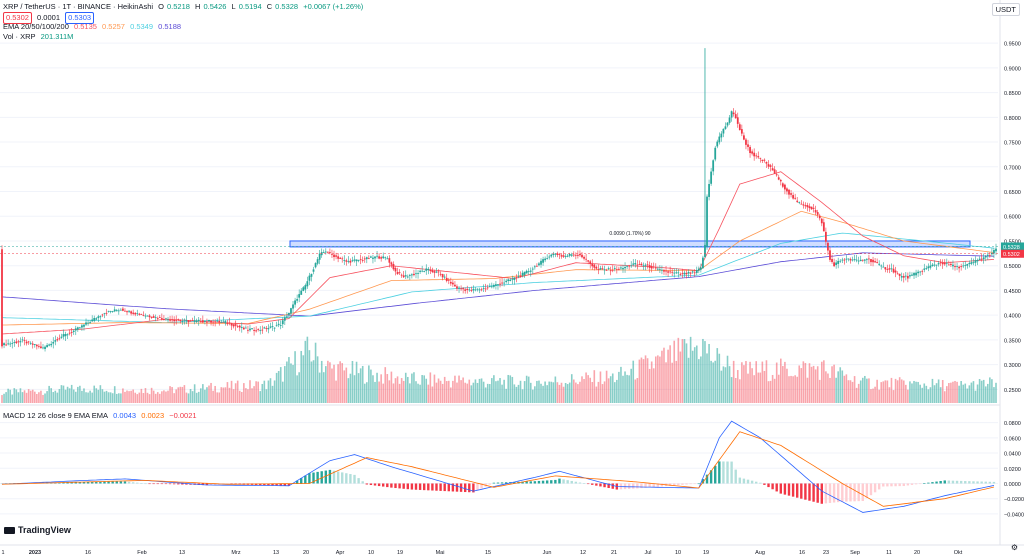 The image size is (1024, 559). Describe the element at coordinates (80, 18) in the screenshot. I see `buy-price-button: 0.5303` at that location.